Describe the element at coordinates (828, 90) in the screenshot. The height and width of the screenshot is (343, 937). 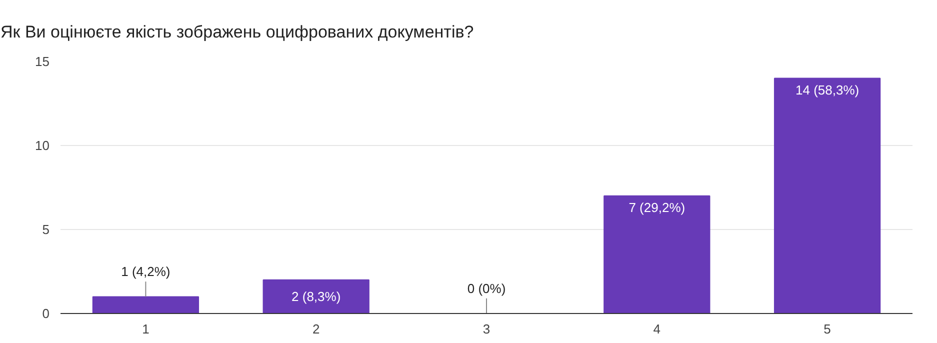
I see `data-label: 14 (58,3%)` at that location.